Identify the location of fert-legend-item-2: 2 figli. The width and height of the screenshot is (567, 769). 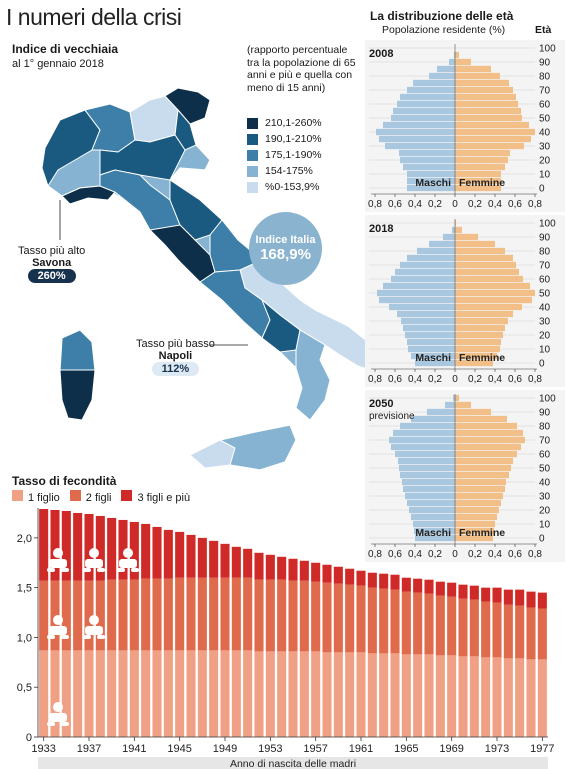
(90, 497).